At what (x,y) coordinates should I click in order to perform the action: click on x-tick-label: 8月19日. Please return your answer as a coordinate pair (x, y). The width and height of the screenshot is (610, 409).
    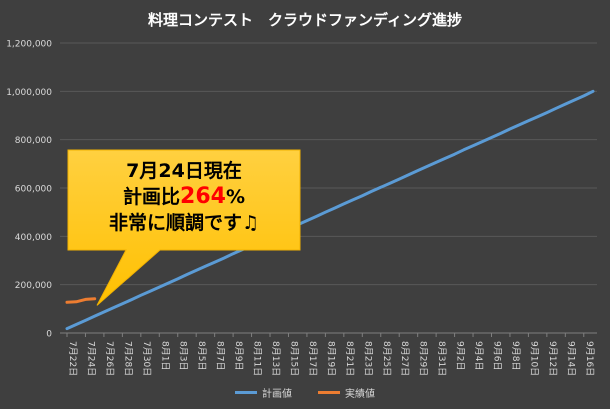
    Looking at the image, I should click on (330, 358).